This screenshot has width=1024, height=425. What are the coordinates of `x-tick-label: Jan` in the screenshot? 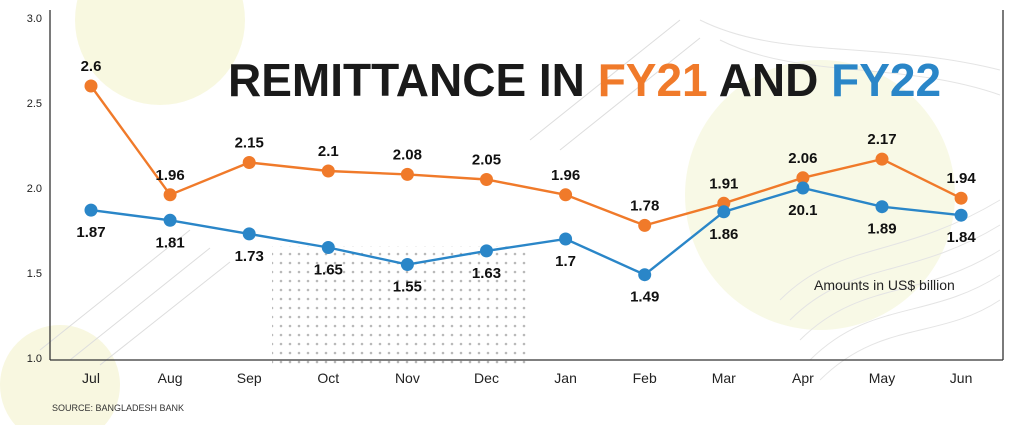 It's located at (565, 378).